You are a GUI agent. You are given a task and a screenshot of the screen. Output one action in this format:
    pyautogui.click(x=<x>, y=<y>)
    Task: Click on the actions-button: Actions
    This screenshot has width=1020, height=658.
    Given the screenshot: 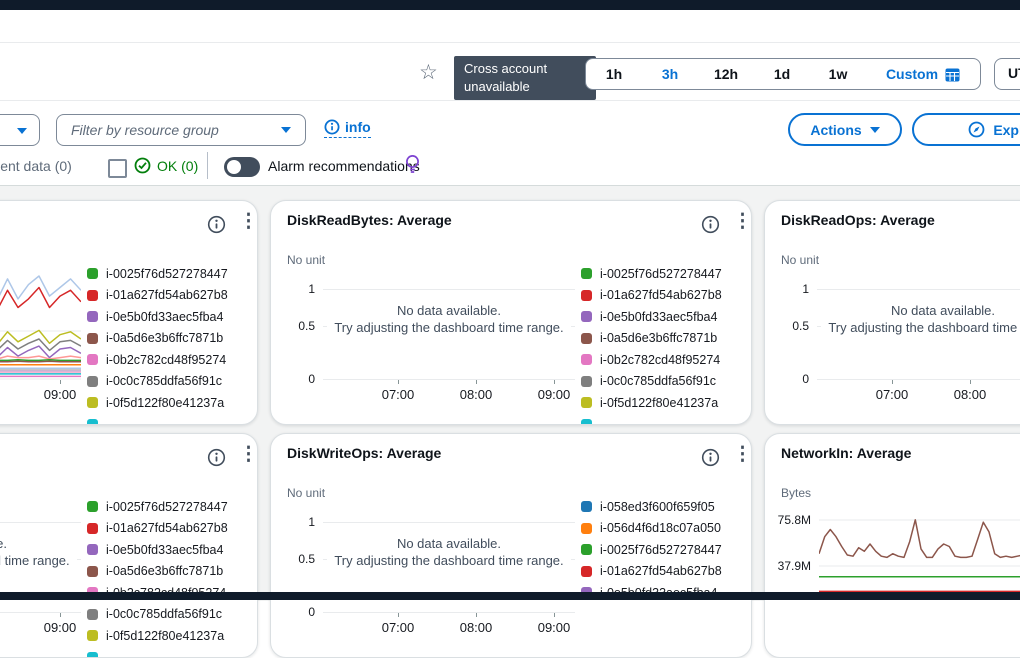 What is the action you would take?
    pyautogui.click(x=845, y=129)
    